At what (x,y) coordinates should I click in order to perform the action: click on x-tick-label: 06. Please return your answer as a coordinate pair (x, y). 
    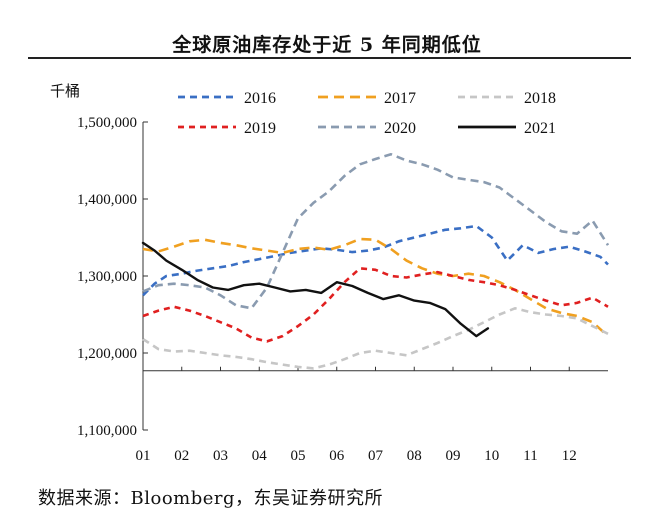
    Looking at the image, I should click on (337, 456).